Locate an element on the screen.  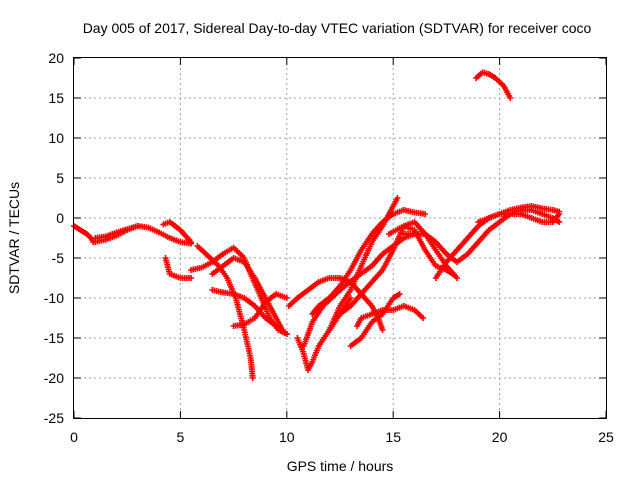
x-tick-label: 25 is located at coordinates (606, 437).